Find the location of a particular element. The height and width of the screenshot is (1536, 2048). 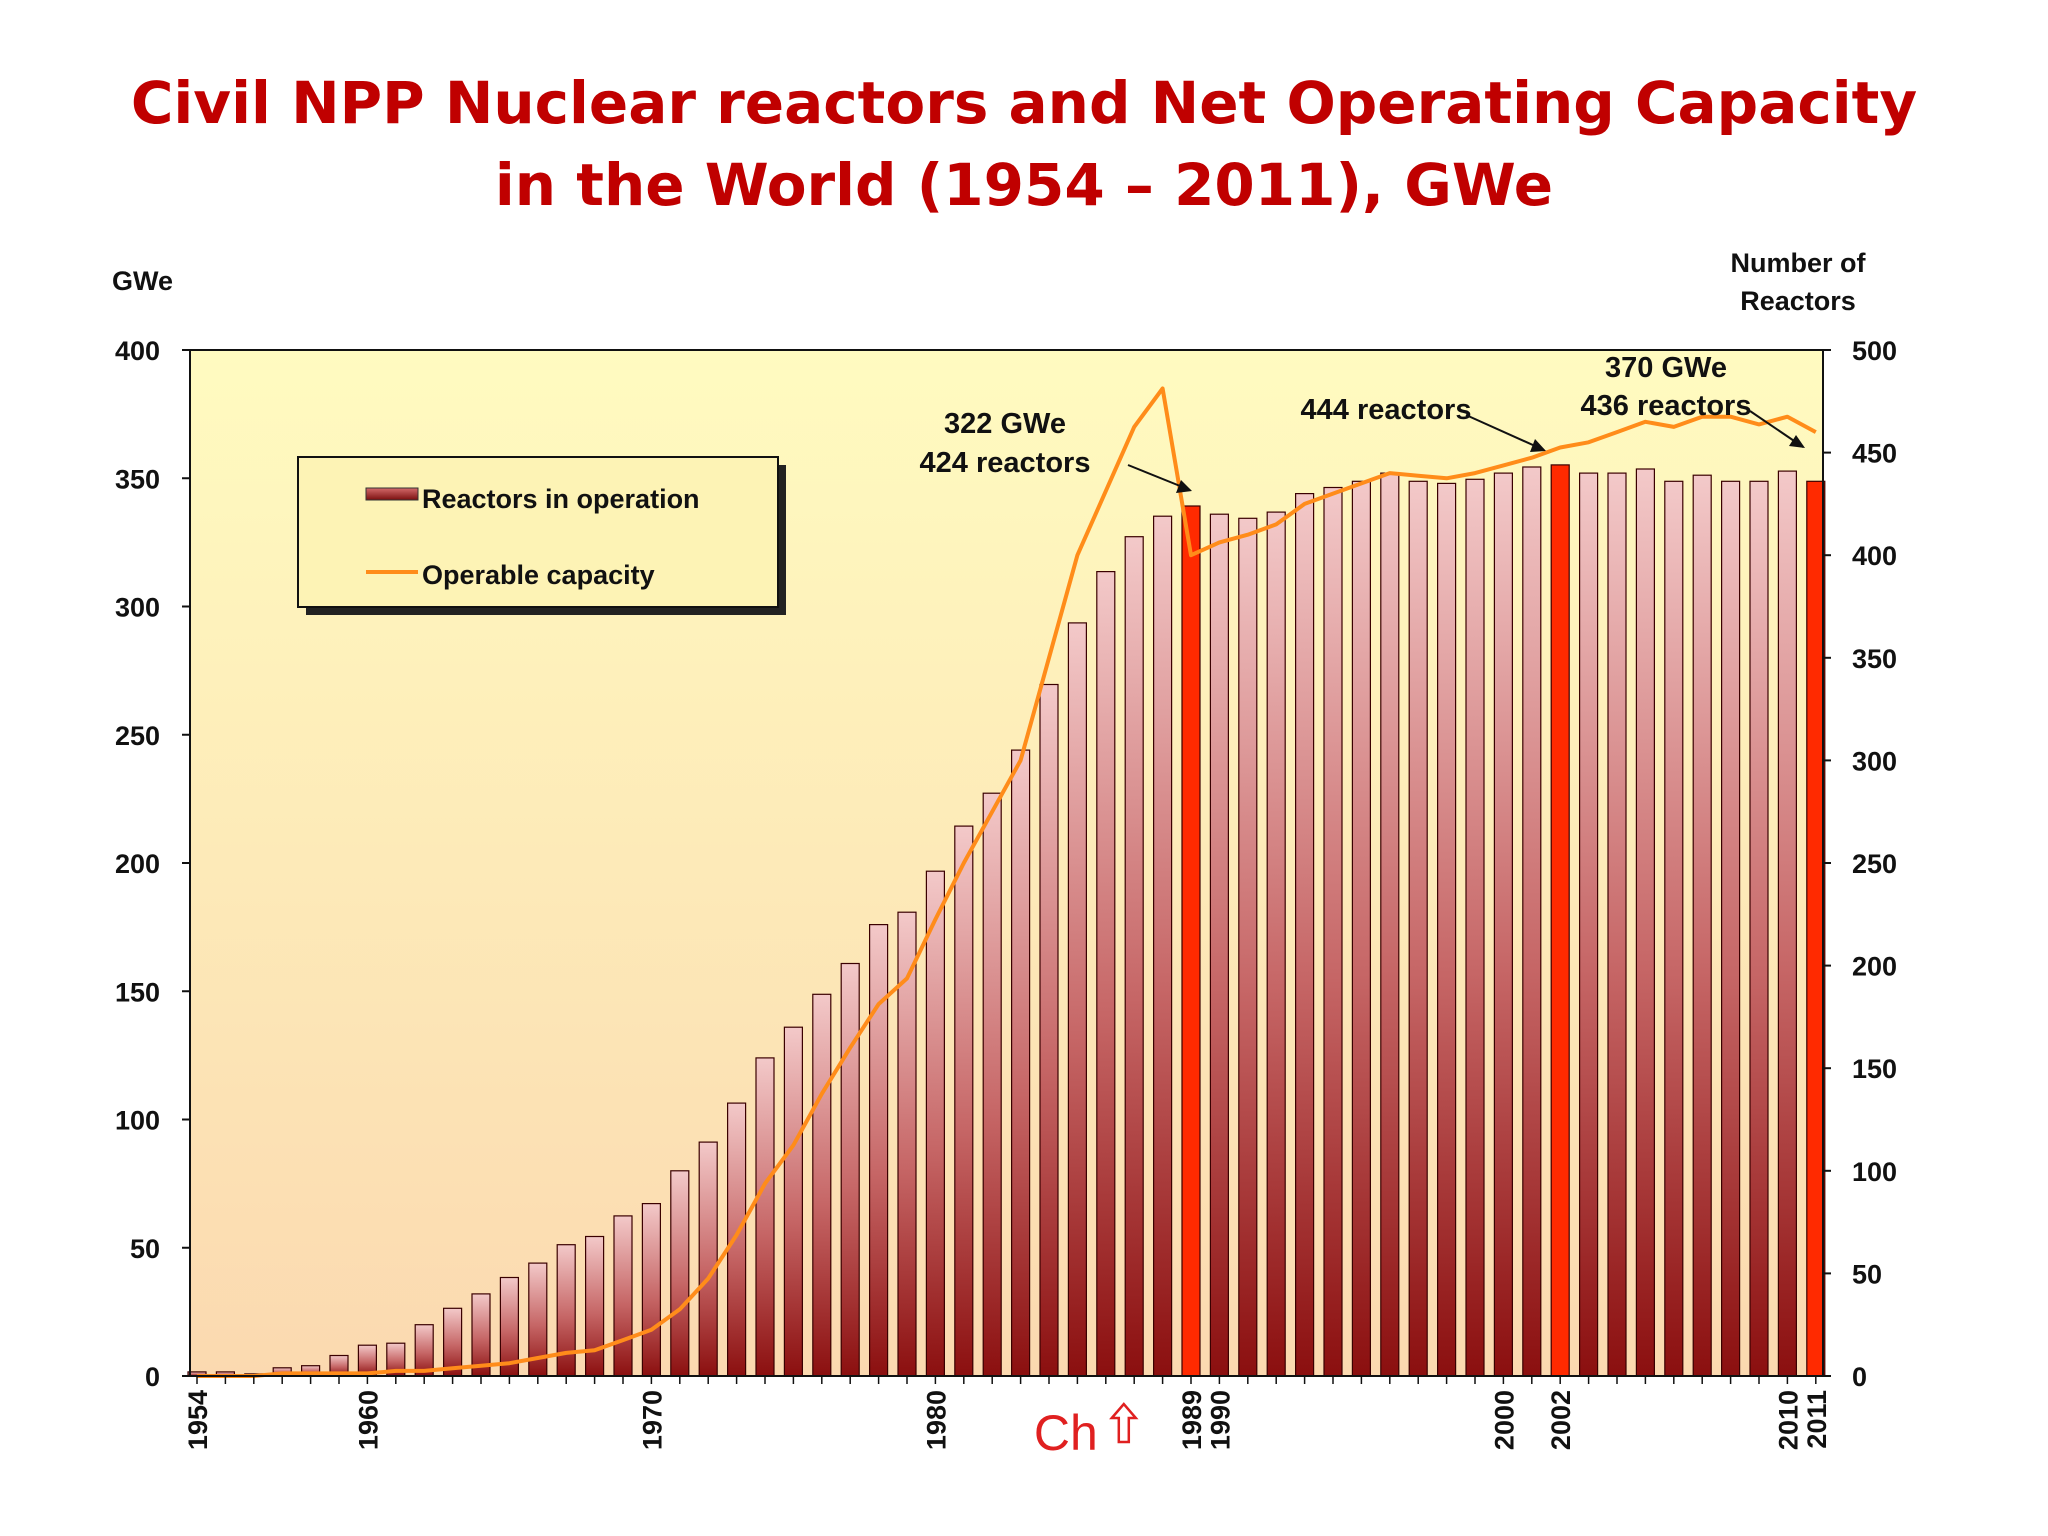

x-label-1970: 1970 is located at coordinates (652, 1420).